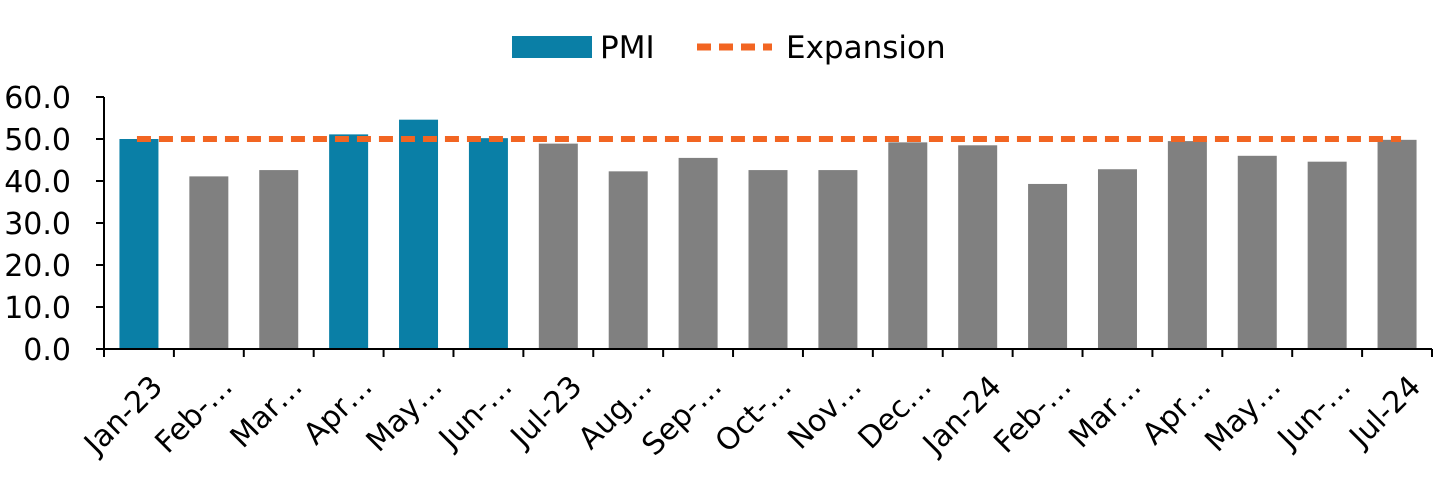 The width and height of the screenshot is (1456, 477). I want to click on y-axis: 0.0 10.0 20.0 30.0 40.0 50.0 60.0, so click(54, 224).